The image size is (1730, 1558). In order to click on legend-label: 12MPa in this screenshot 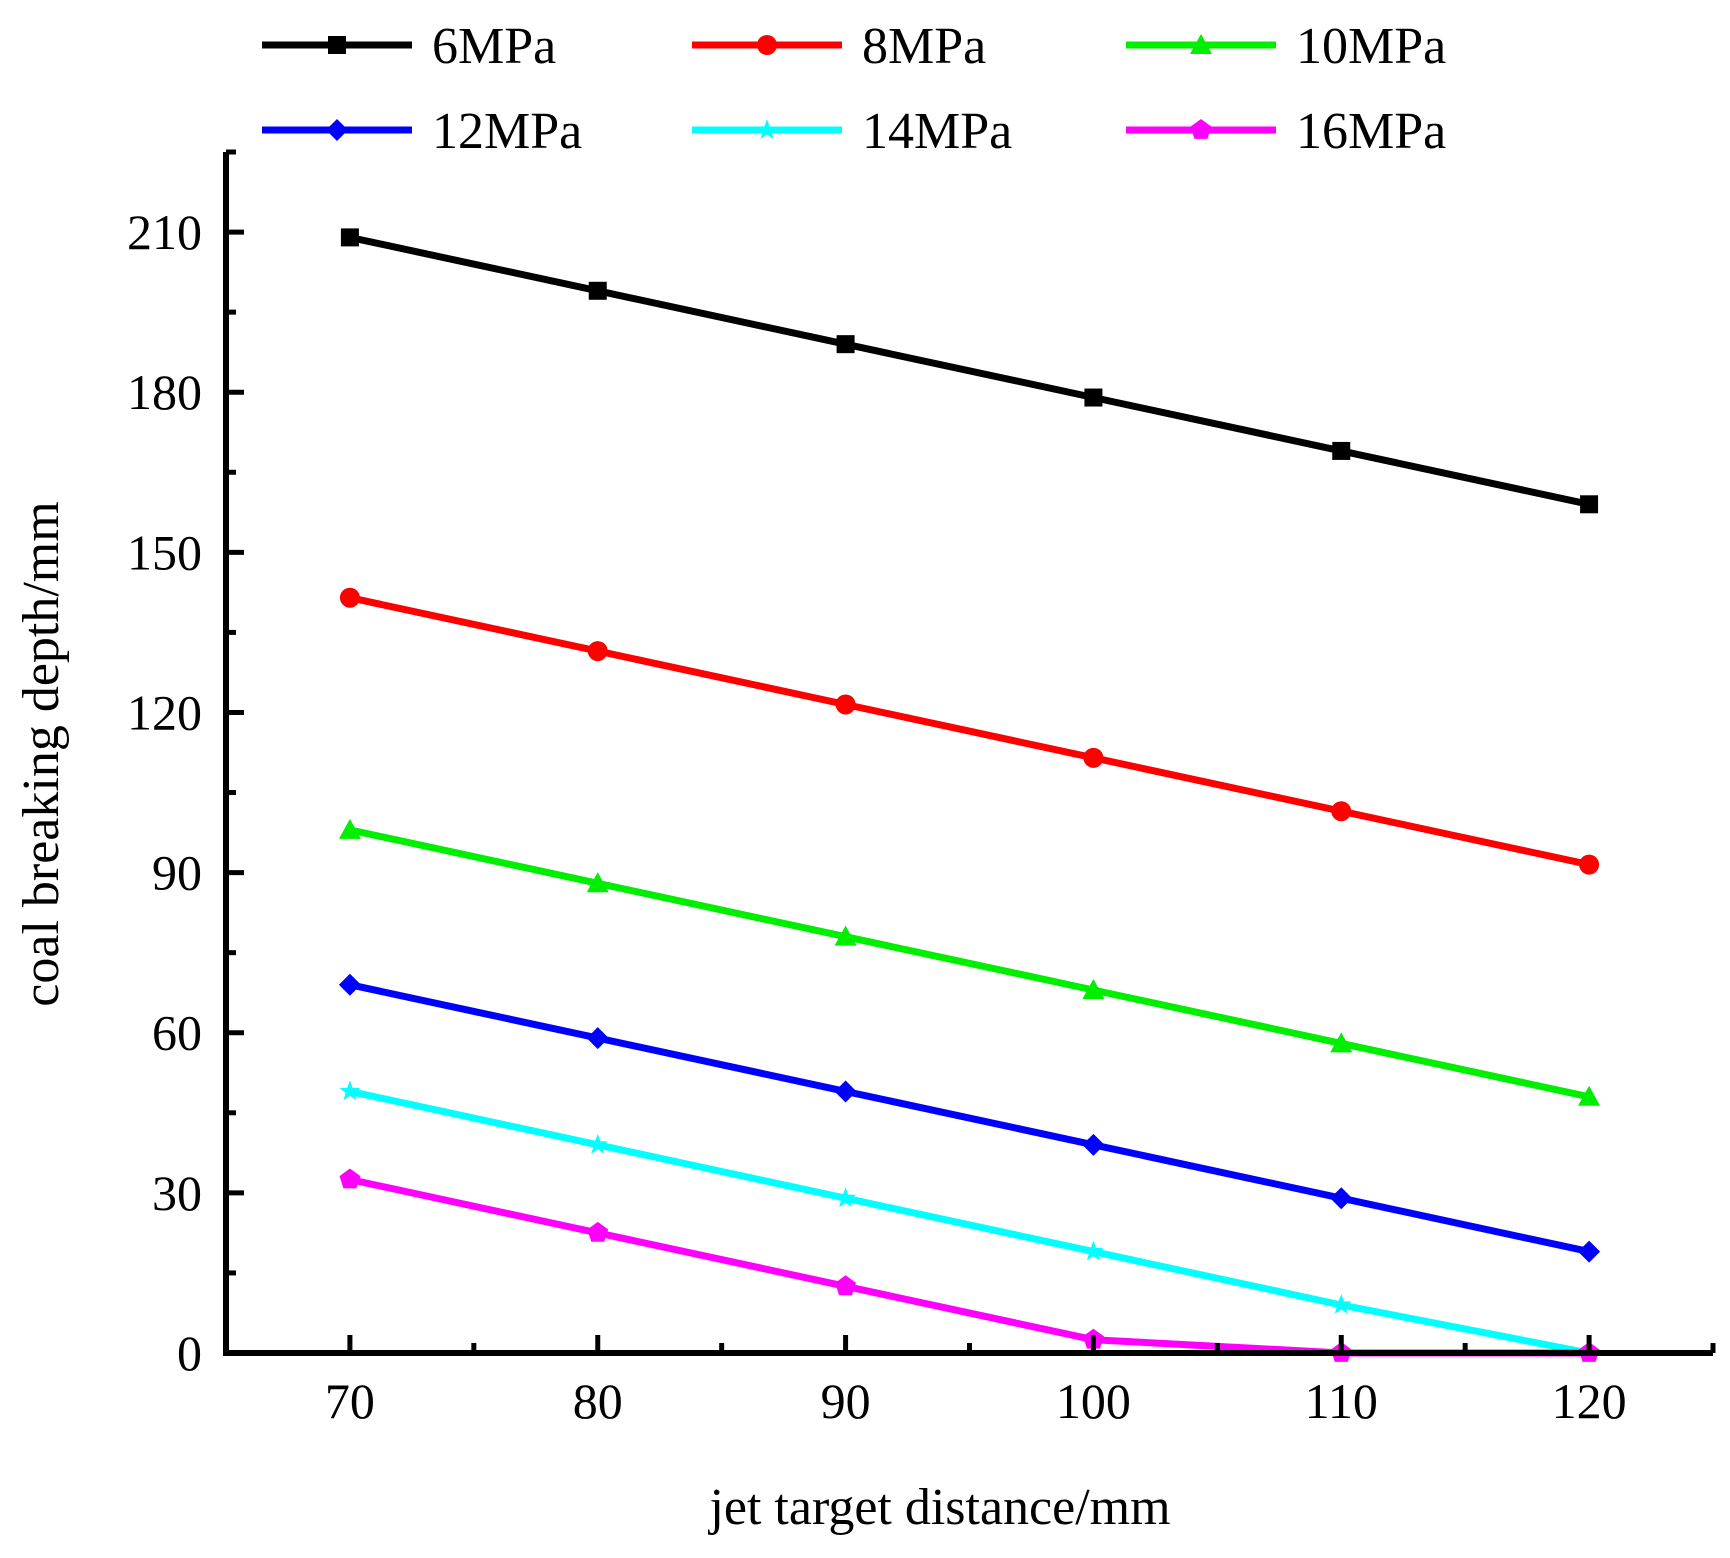, I will do `click(507, 131)`.